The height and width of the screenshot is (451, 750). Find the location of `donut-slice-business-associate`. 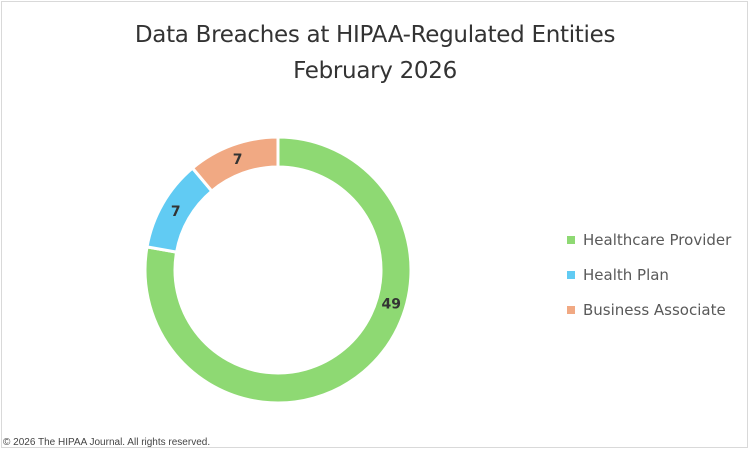

donut-slice-business-associate is located at coordinates (235, 164).